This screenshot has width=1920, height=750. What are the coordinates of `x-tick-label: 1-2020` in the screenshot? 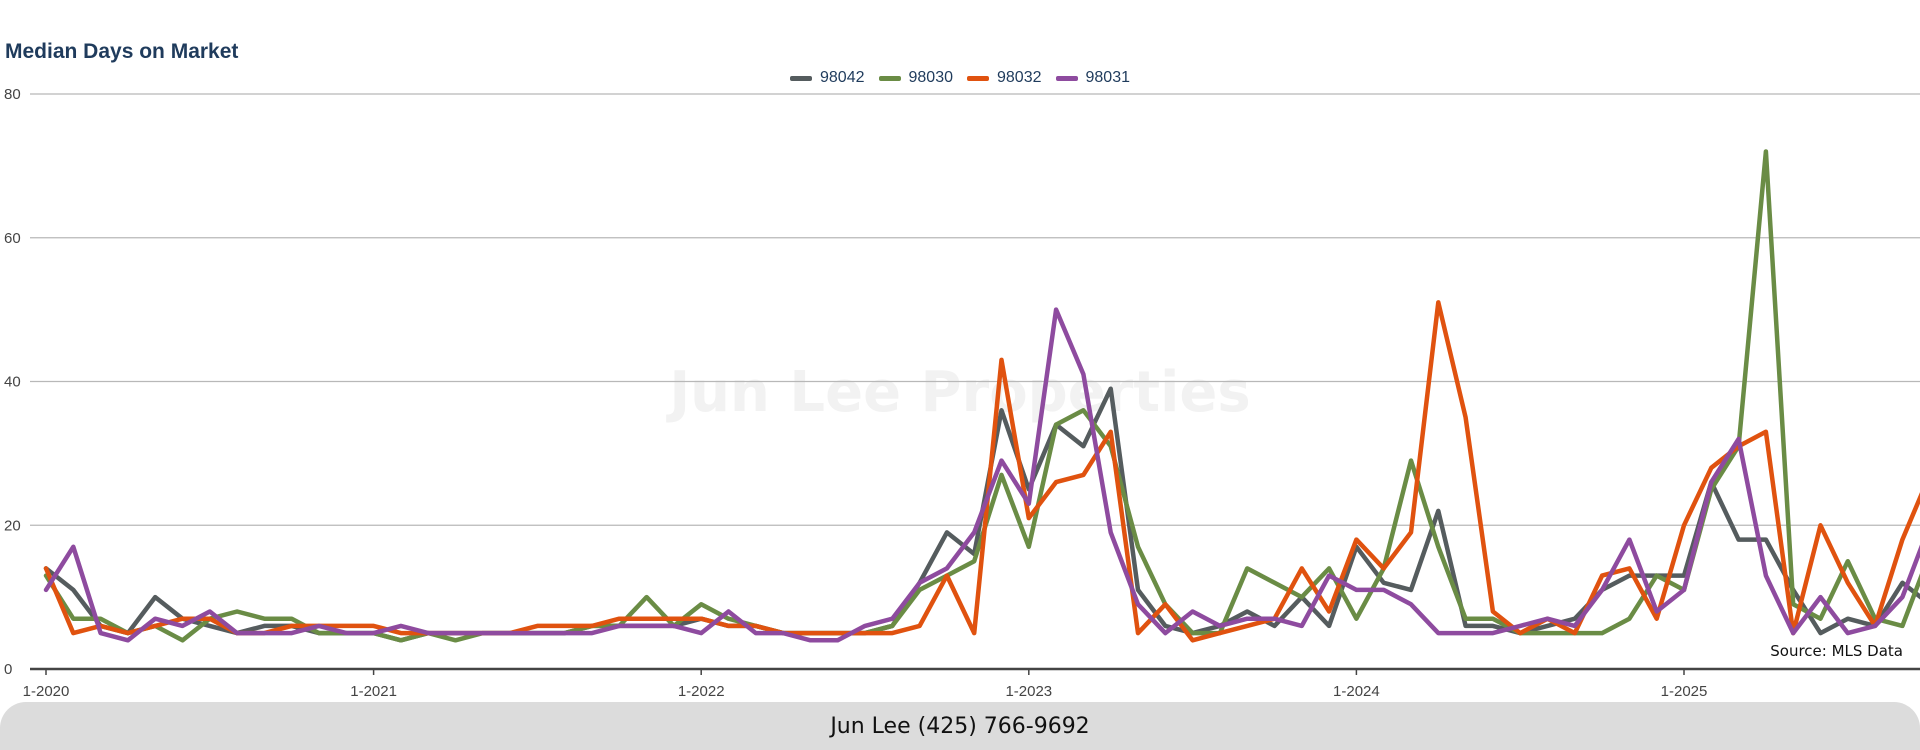 It's located at (46, 691).